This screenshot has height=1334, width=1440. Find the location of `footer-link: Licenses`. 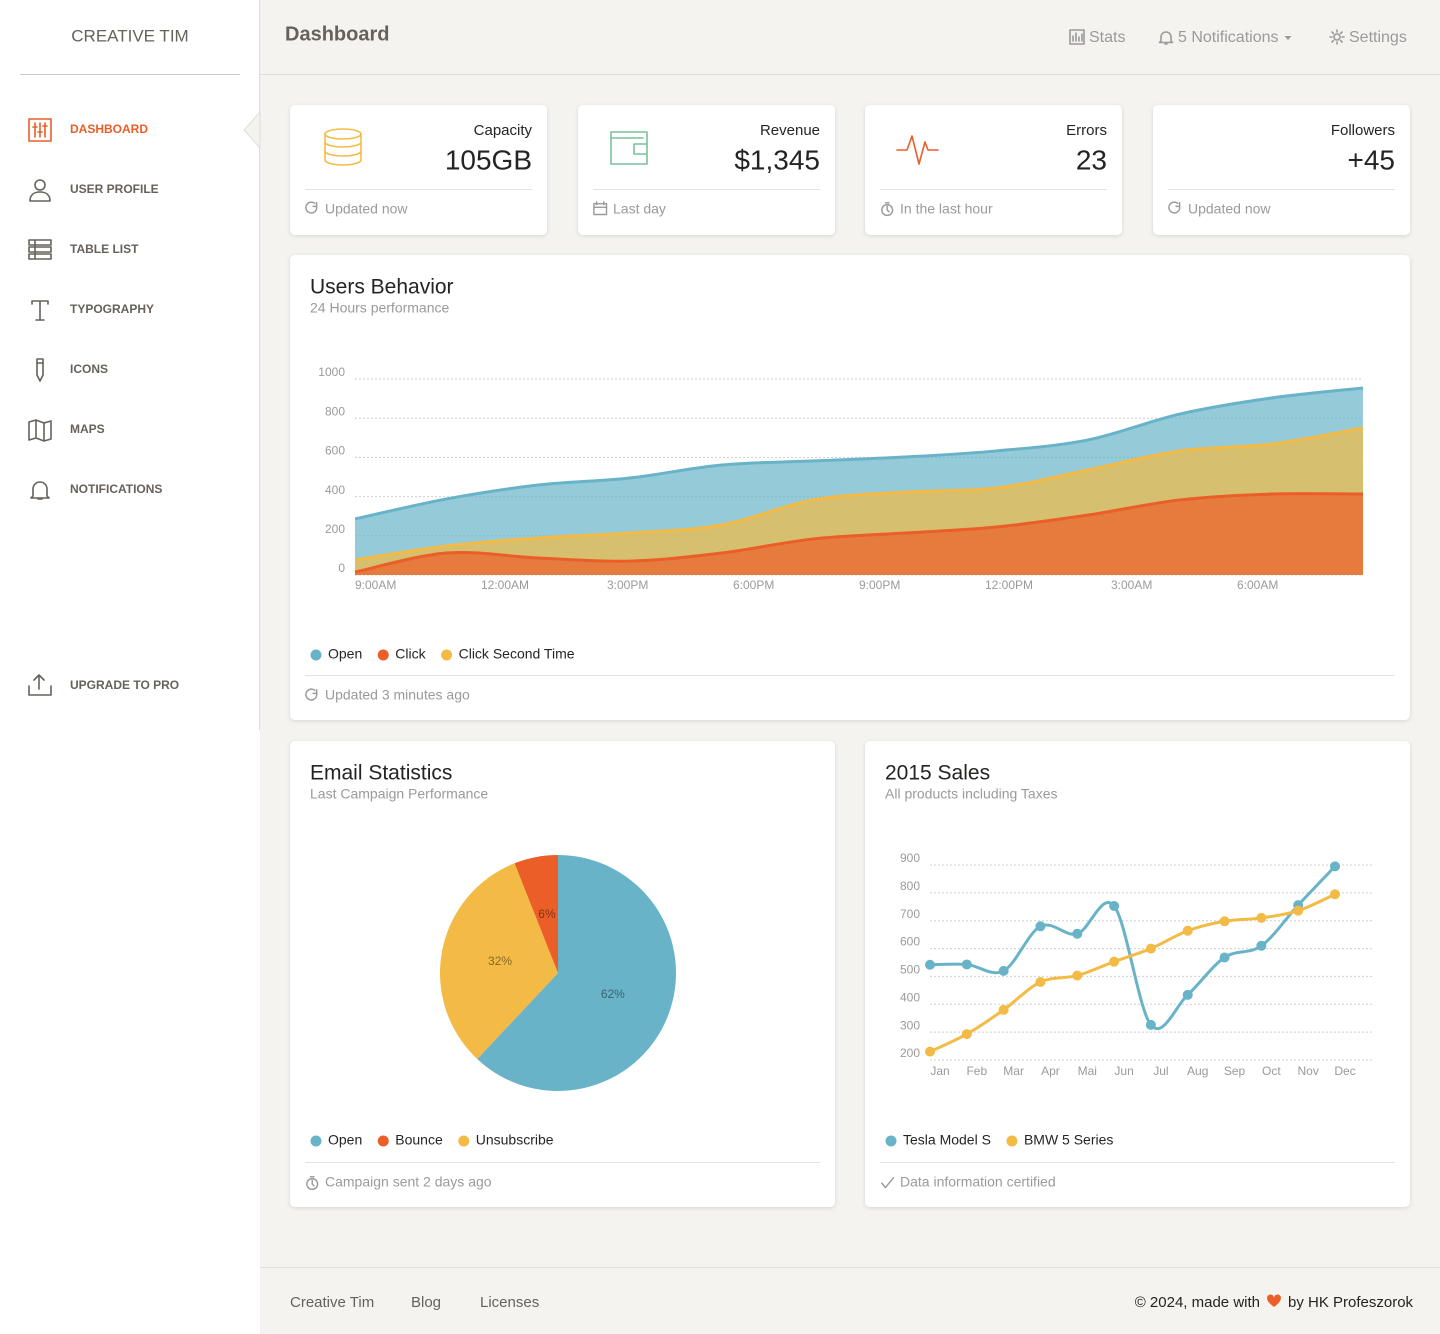

footer-link: Licenses is located at coordinates (509, 1302).